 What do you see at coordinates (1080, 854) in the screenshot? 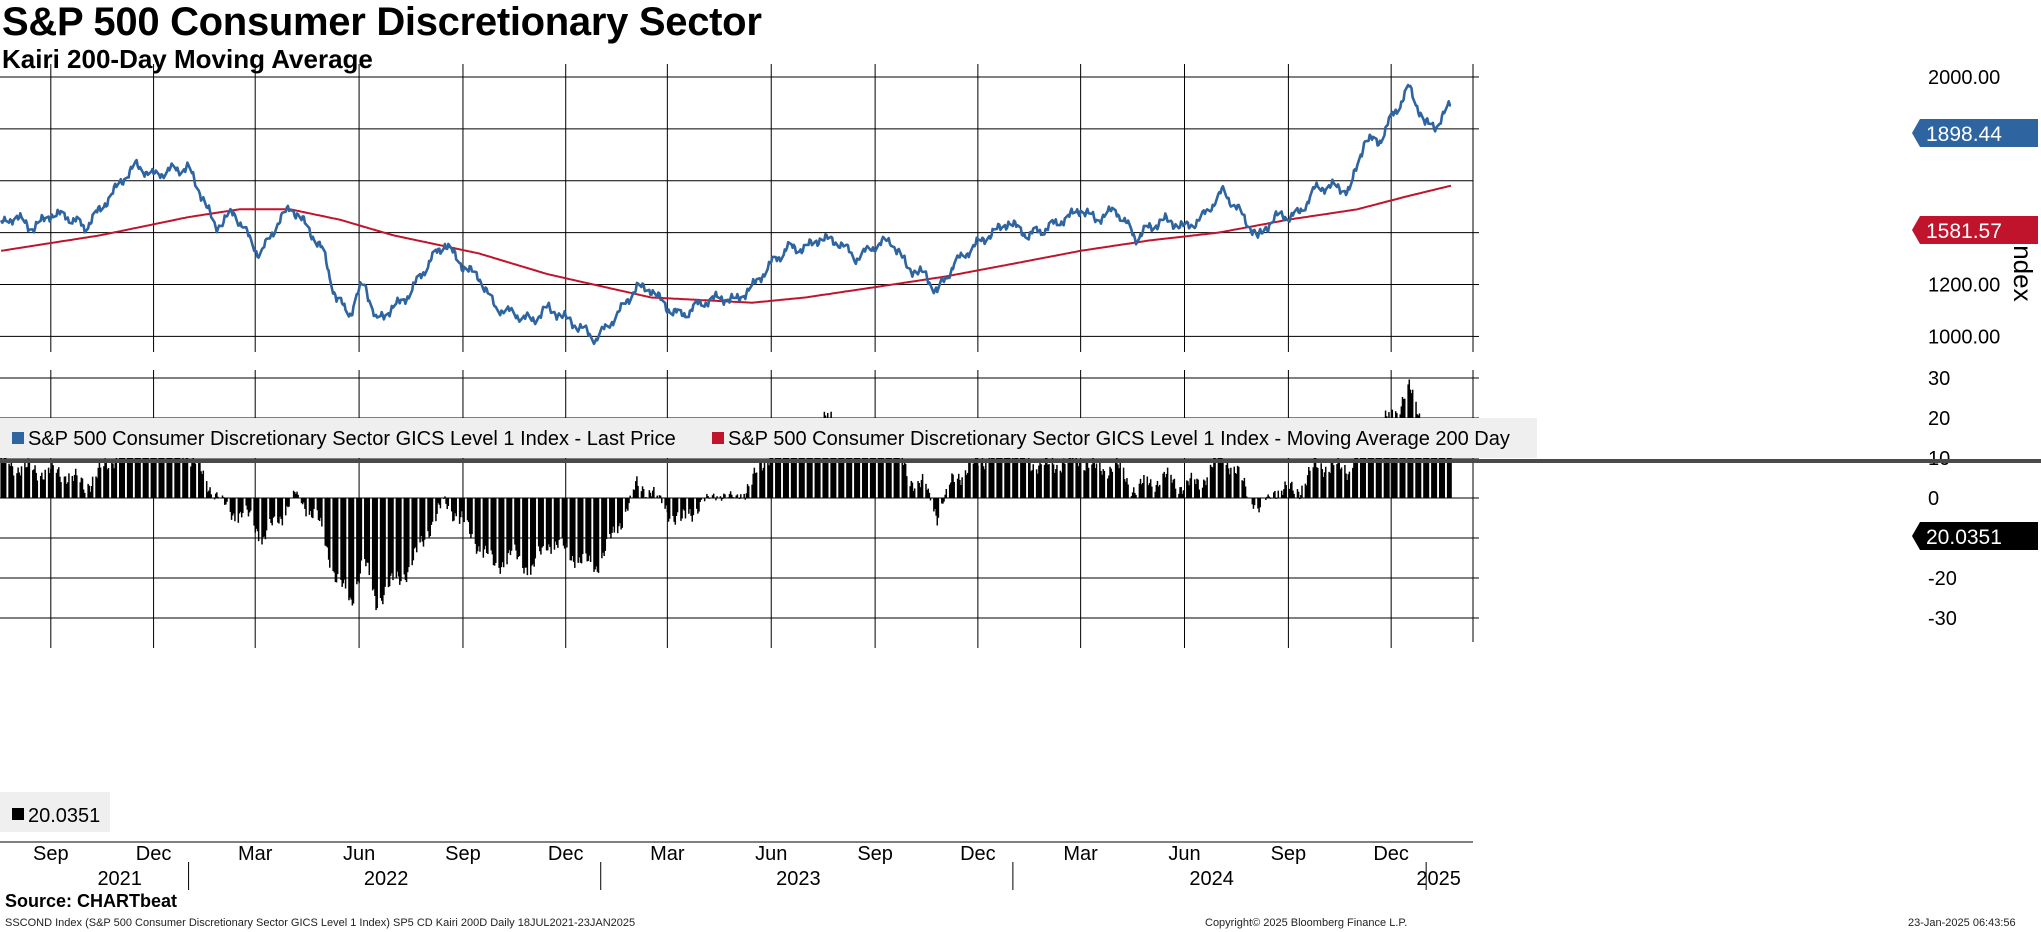
I see `month-label-10: Mar` at bounding box center [1080, 854].